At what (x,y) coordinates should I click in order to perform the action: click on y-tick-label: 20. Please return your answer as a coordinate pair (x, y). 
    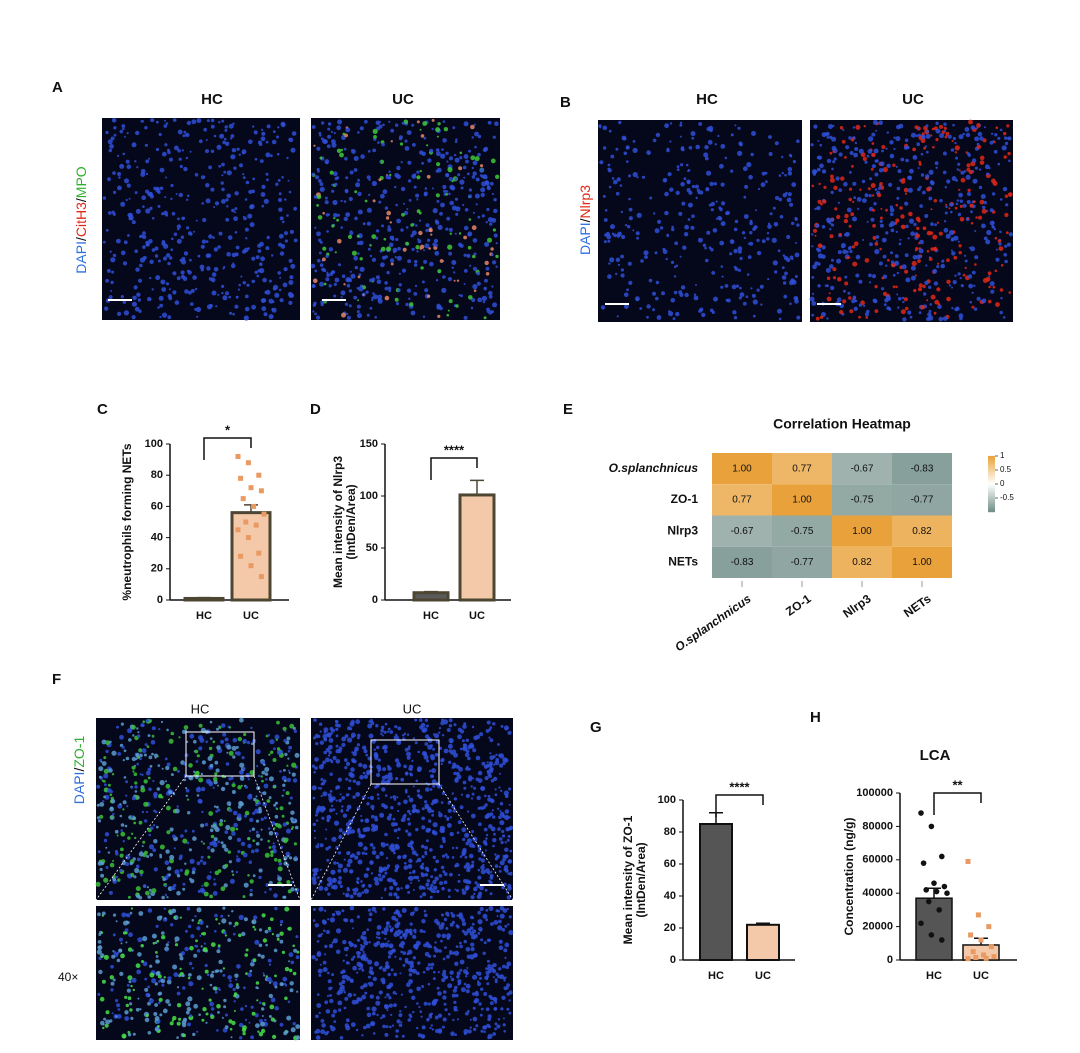
    Looking at the image, I should click on (157, 569).